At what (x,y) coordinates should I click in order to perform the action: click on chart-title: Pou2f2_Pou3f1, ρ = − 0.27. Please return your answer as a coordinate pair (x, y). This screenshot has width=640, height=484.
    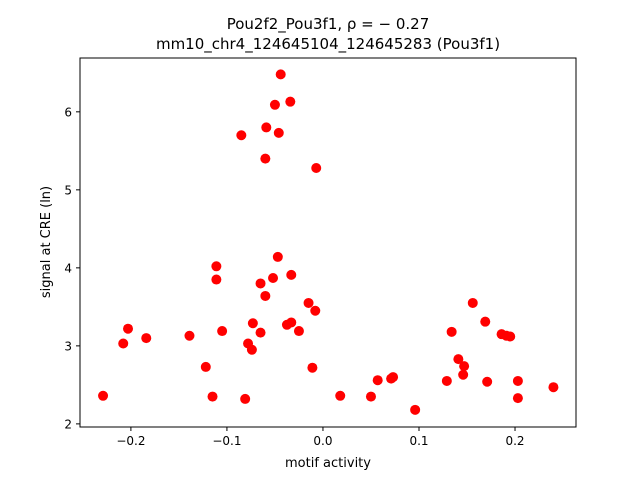
    Looking at the image, I should click on (328, 24).